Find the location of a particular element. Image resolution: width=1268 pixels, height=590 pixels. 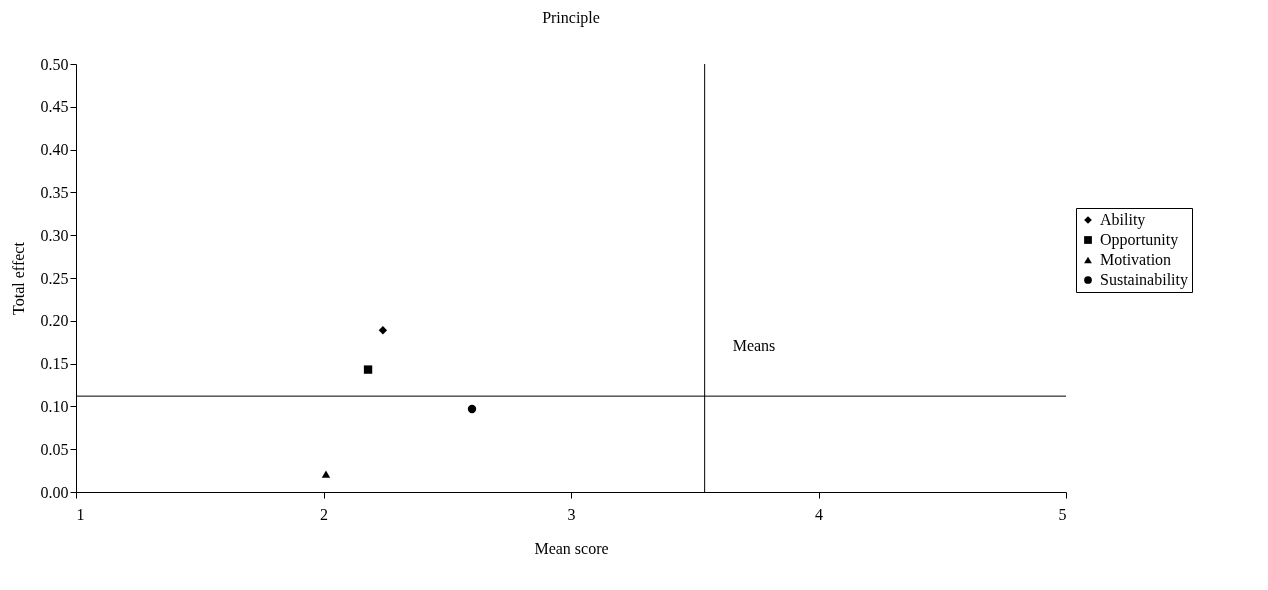

y-tick-label: 0.10 is located at coordinates (54, 406).